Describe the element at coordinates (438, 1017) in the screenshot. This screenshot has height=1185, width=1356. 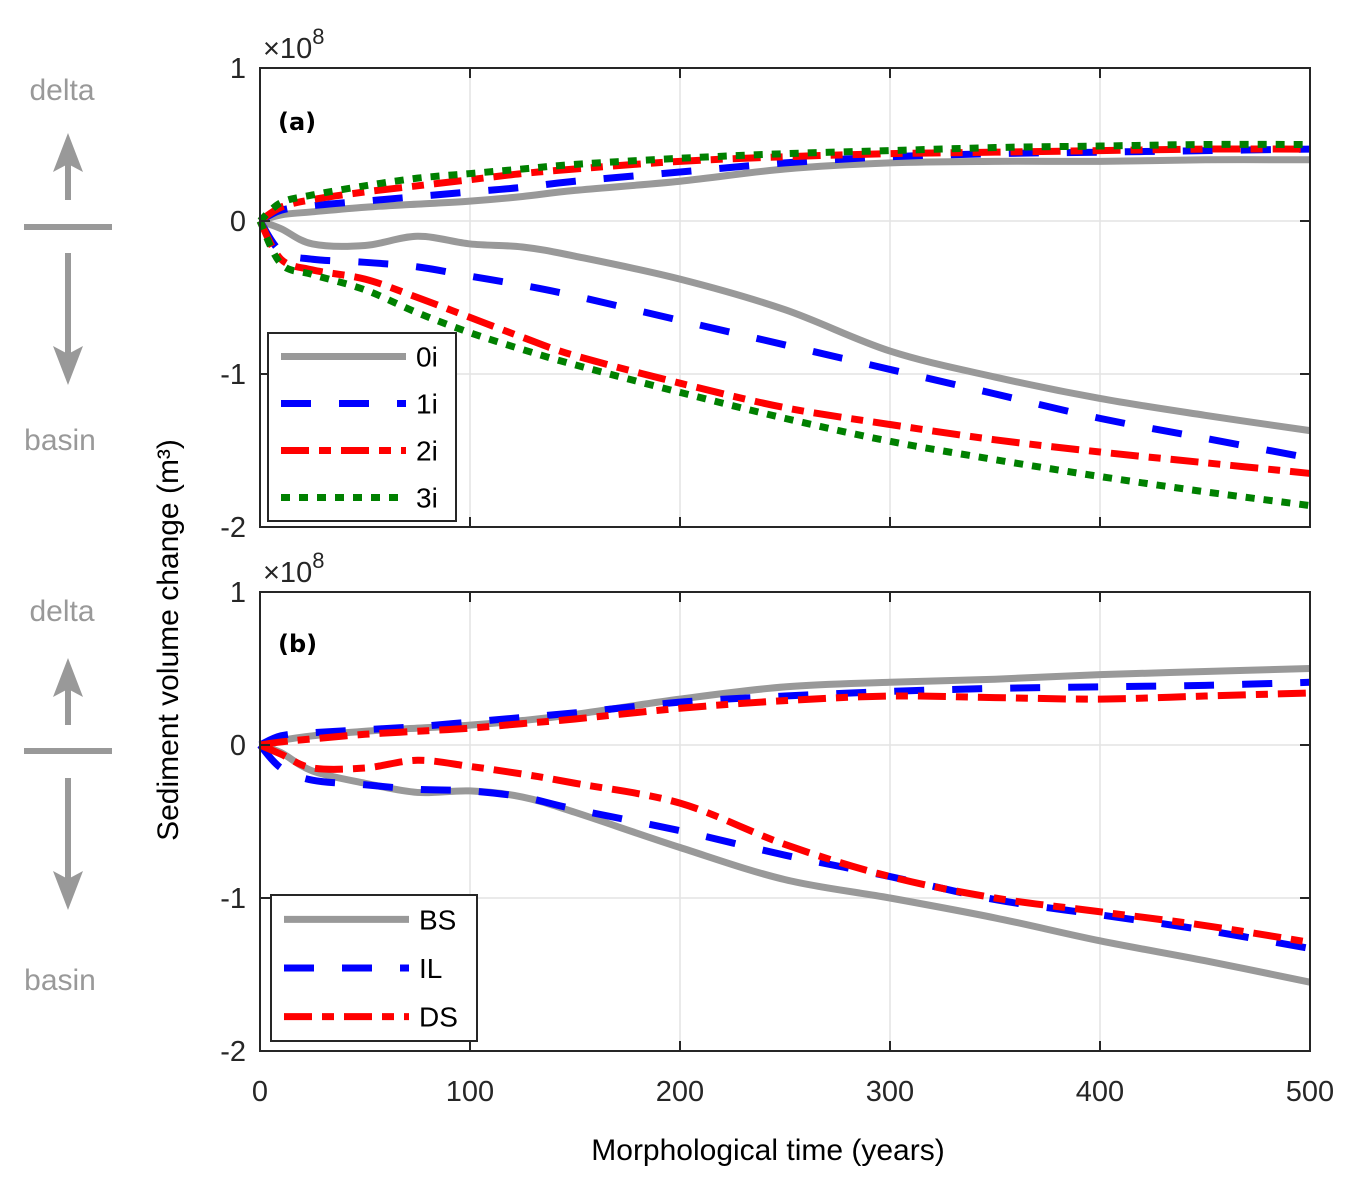
I see `legend-label-DS: DS` at that location.